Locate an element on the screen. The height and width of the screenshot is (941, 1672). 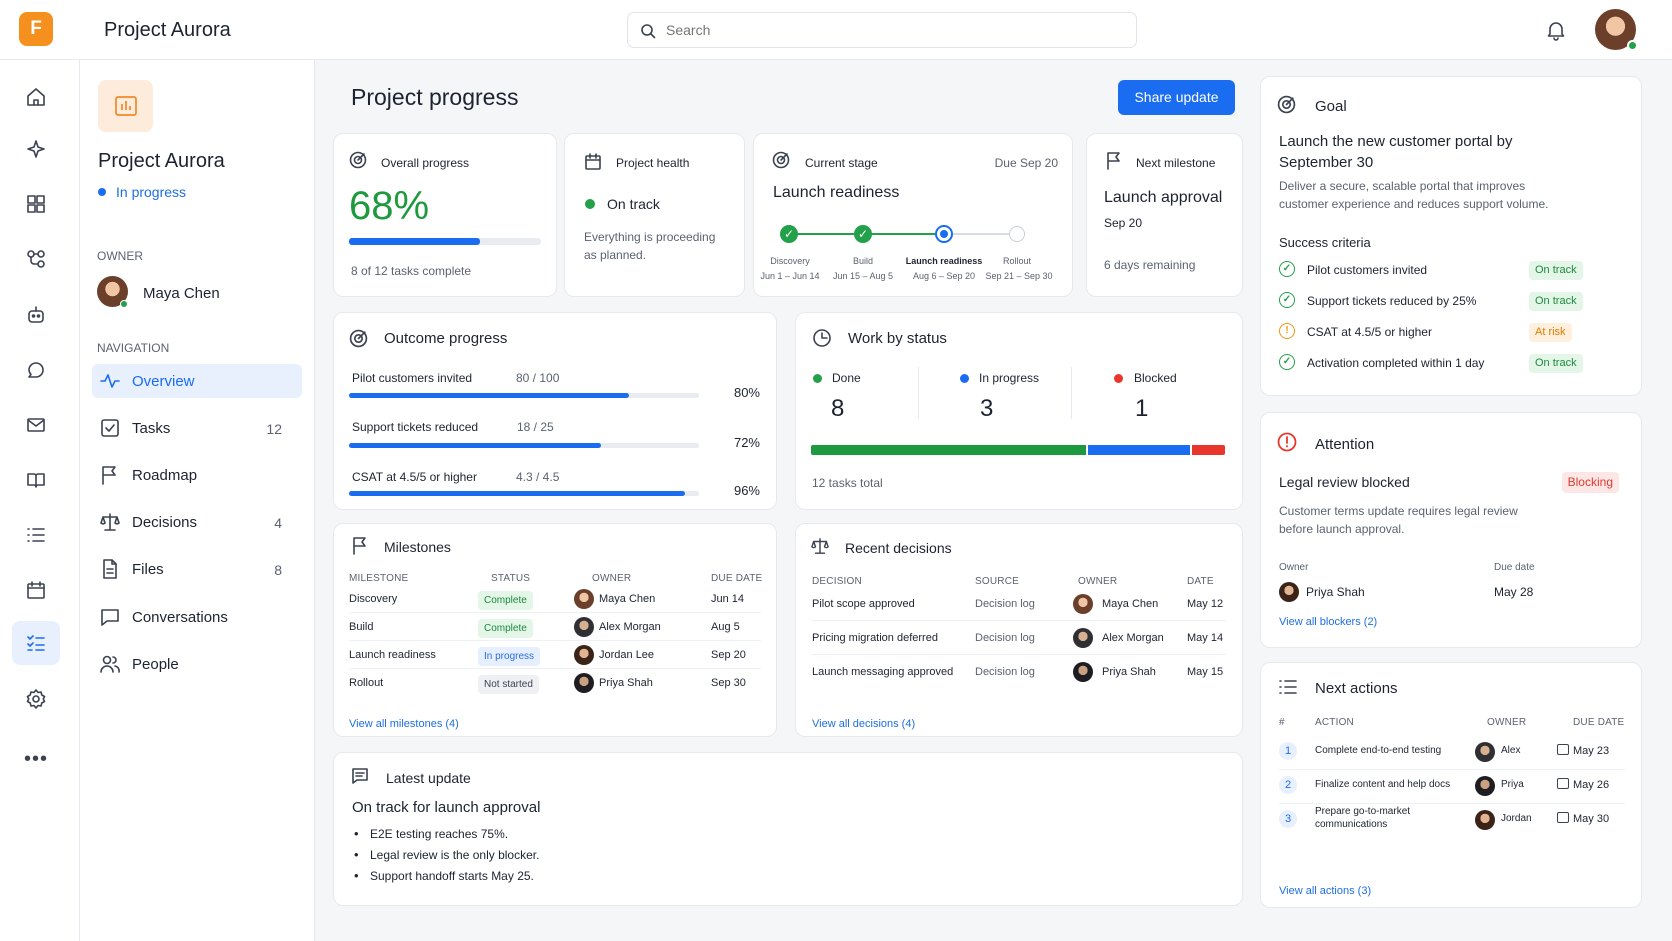
milestone-name: Rollout is located at coordinates (366, 683).